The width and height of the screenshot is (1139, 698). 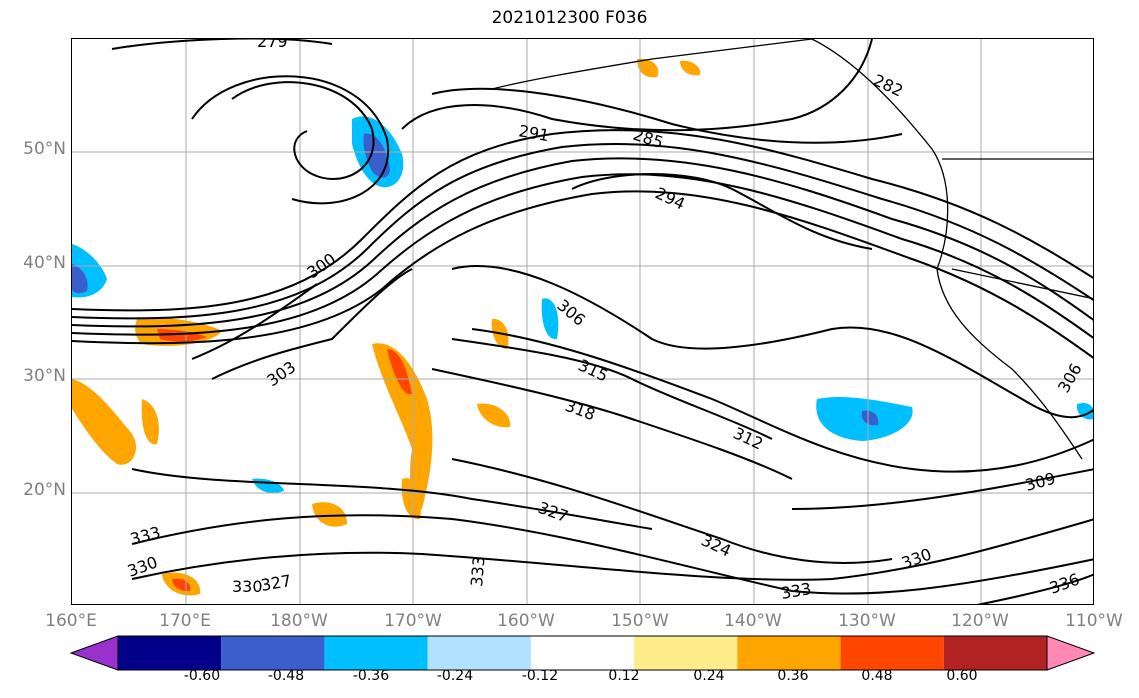 What do you see at coordinates (709, 676) in the screenshot?
I see `colorbar-tick-7: 0.24` at bounding box center [709, 676].